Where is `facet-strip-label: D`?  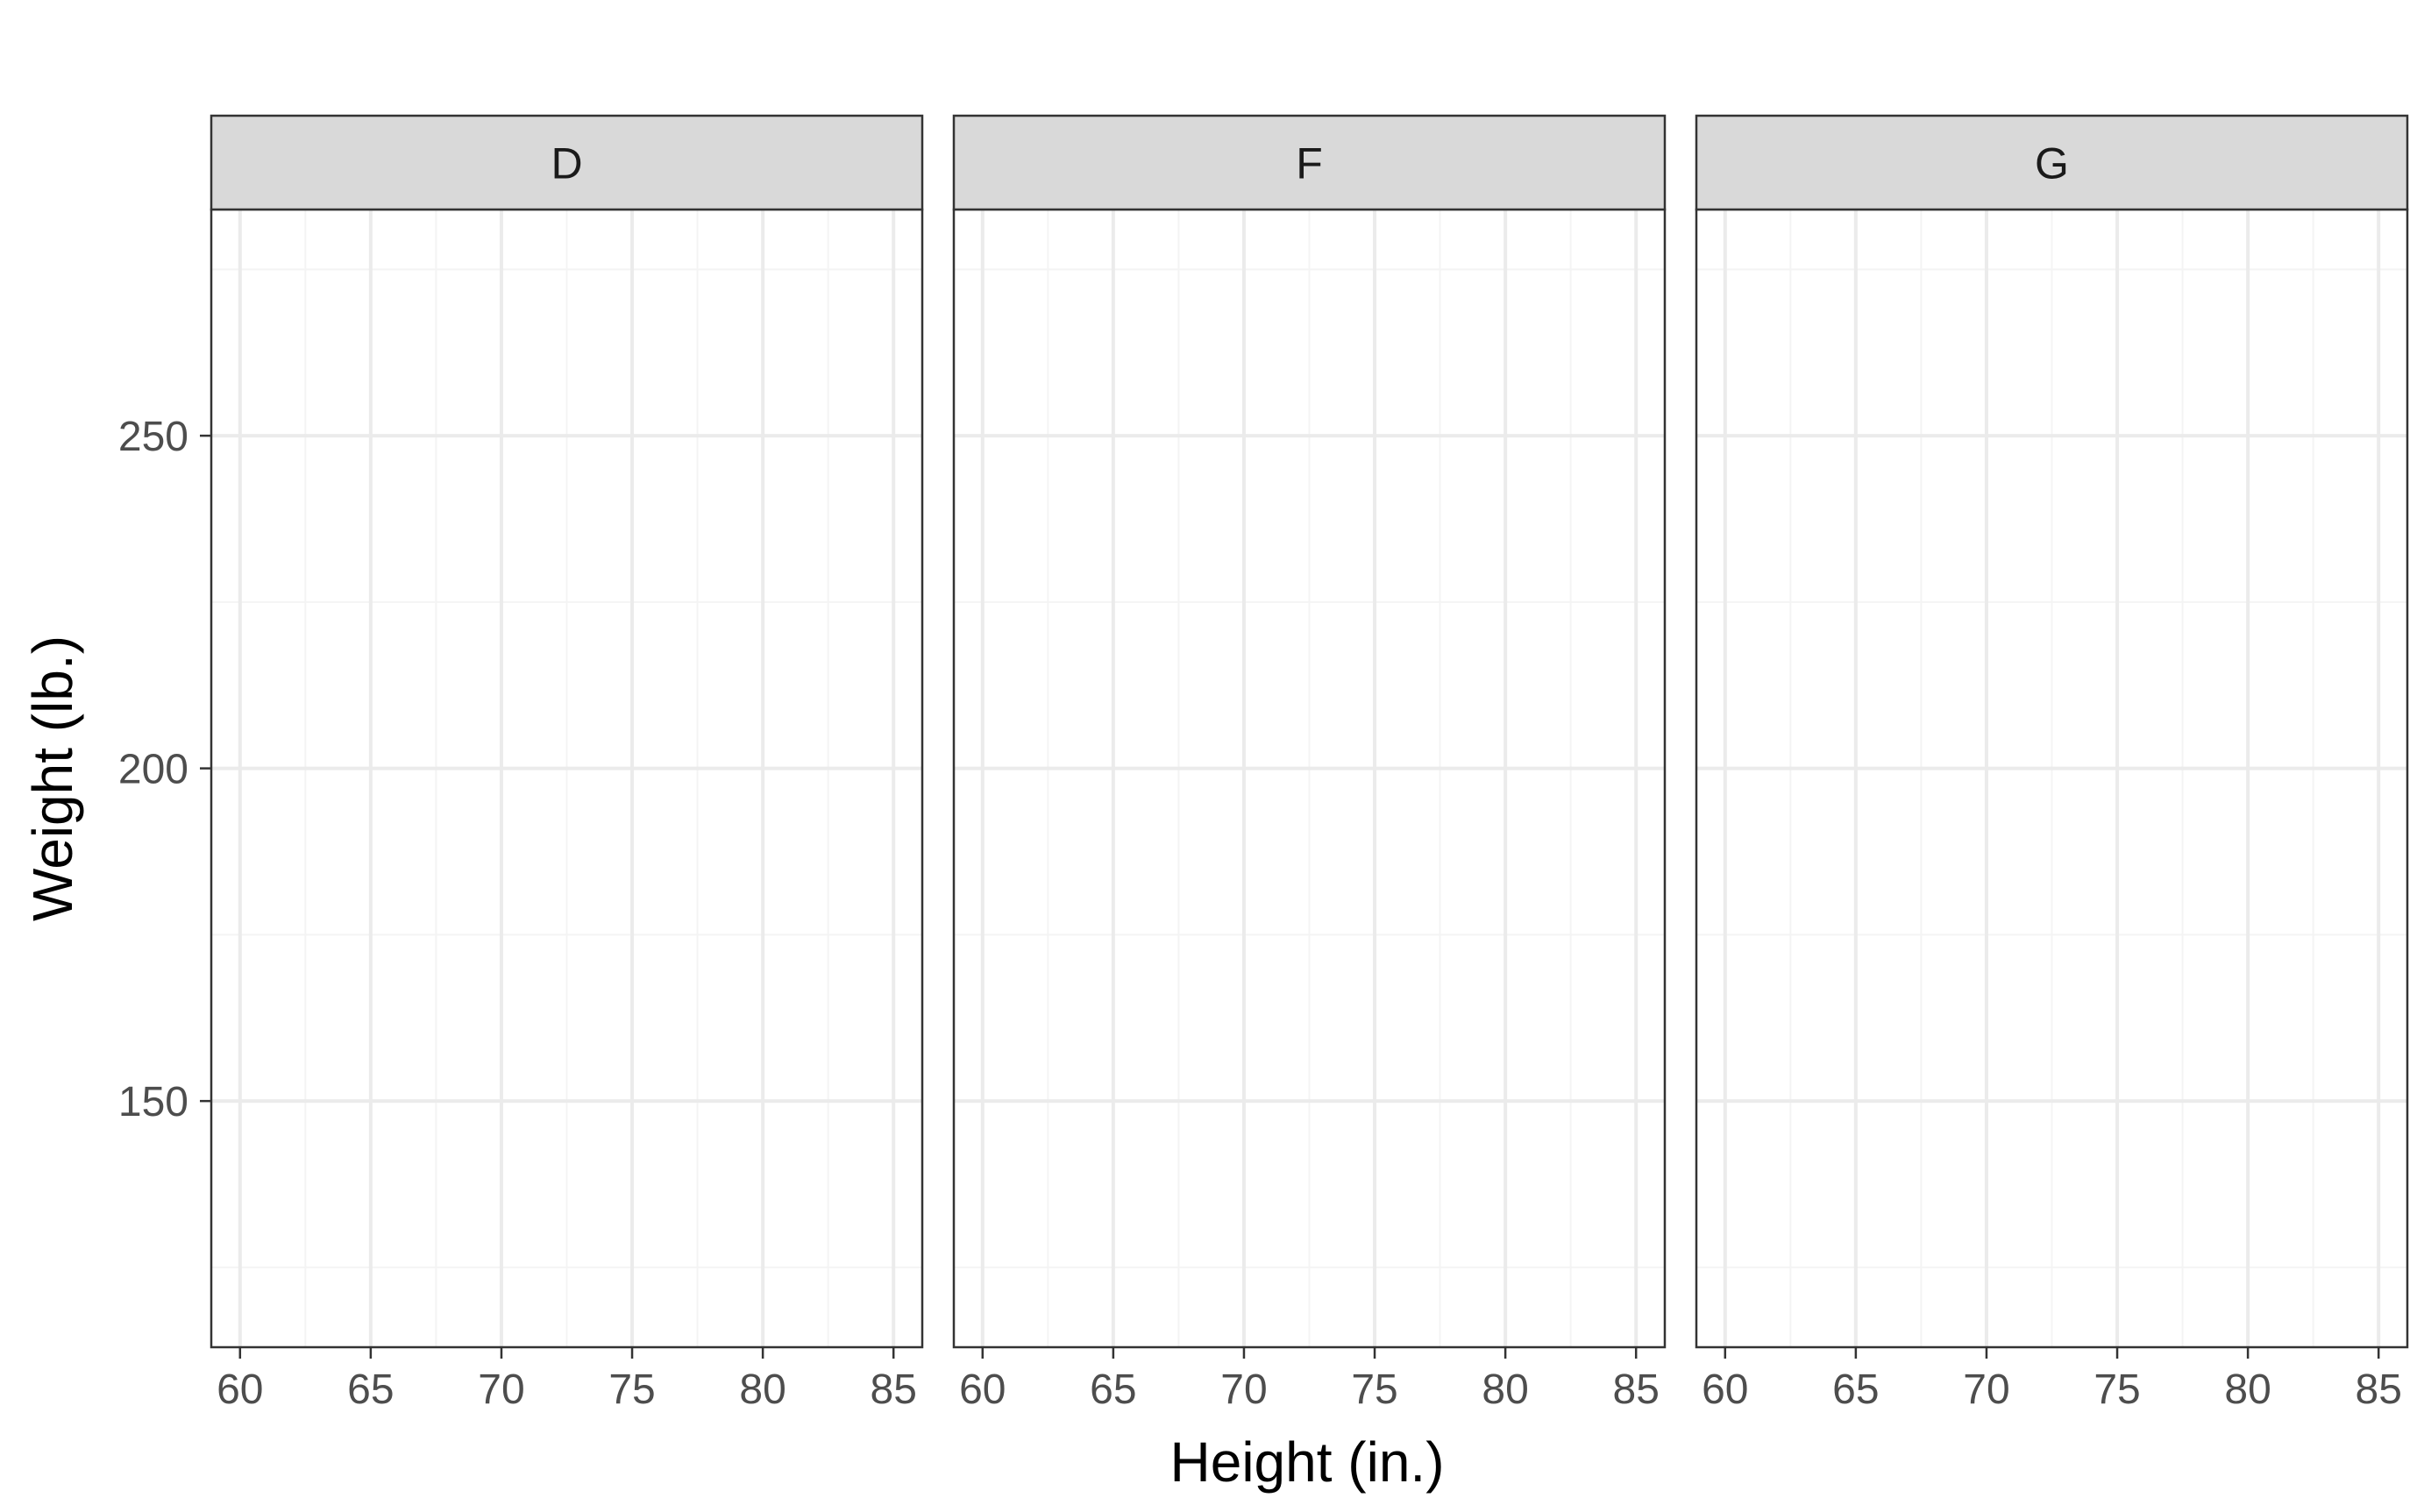
facet-strip-label: D is located at coordinates (566, 163).